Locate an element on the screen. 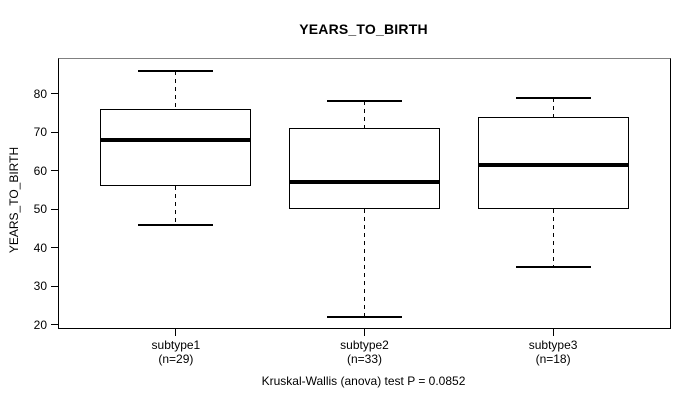 The image size is (700, 400). chart-title: YEARS_TO_BIRTH is located at coordinates (363, 29).